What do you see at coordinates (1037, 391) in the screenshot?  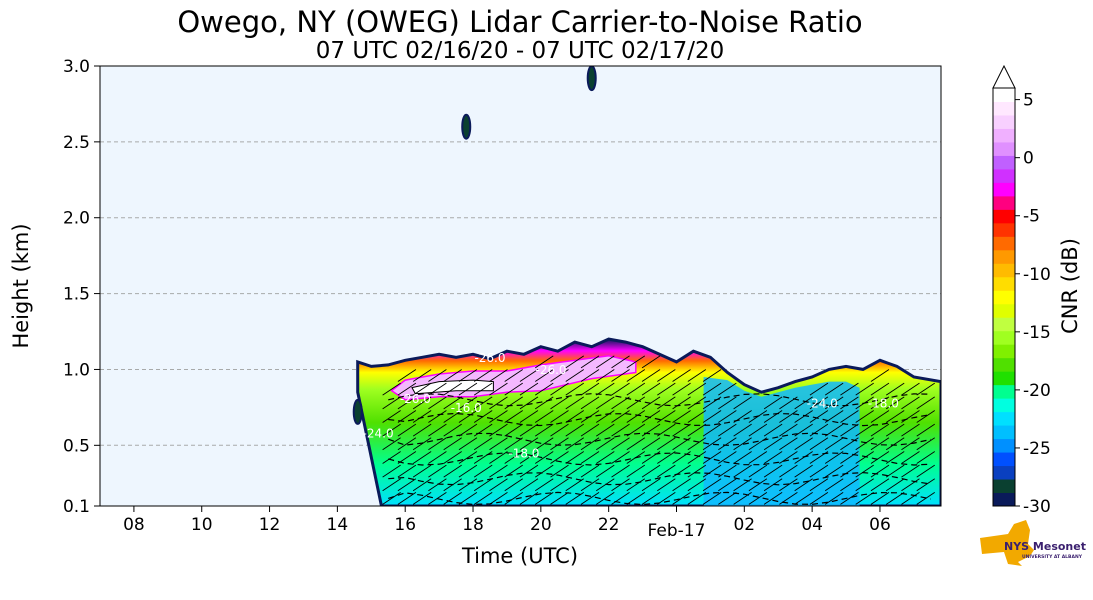 I see `colorbar-tick-label: -20` at bounding box center [1037, 391].